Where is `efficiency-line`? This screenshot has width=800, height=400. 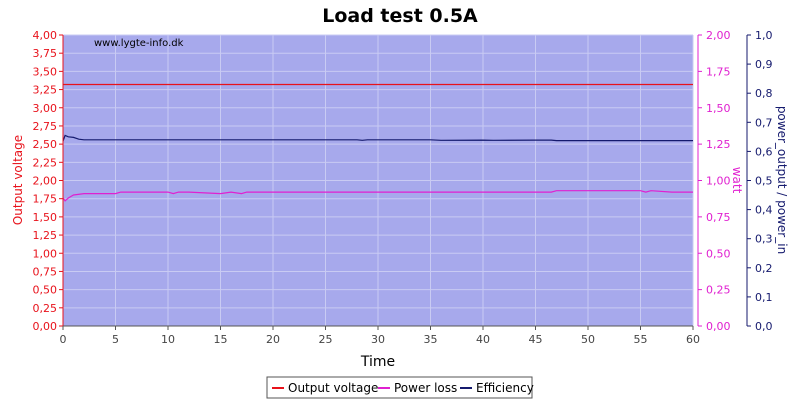
efficiency-line is located at coordinates (377, 138).